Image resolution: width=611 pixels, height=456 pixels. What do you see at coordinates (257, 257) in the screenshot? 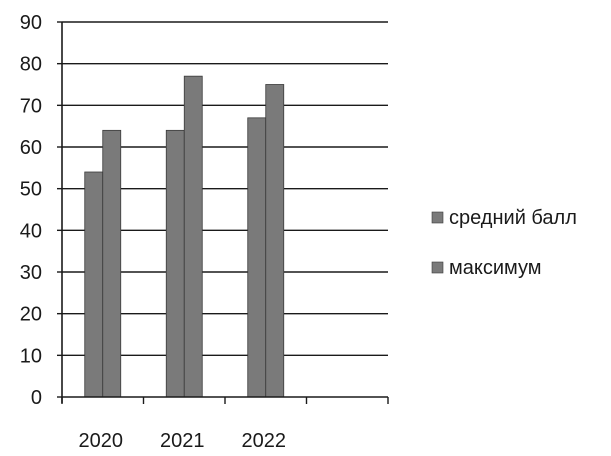
I see `bar-average-2022` at bounding box center [257, 257].